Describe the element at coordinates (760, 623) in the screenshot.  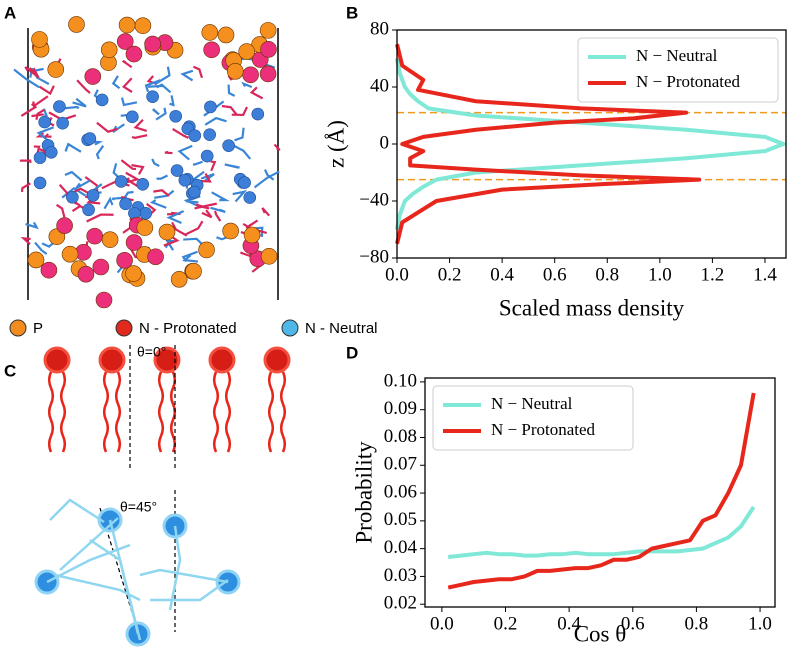
I see `x-tick-label: 1.0` at that location.